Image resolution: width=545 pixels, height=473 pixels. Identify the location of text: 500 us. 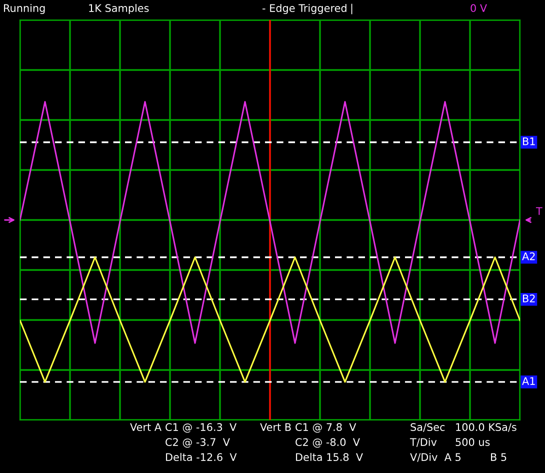
(473, 442).